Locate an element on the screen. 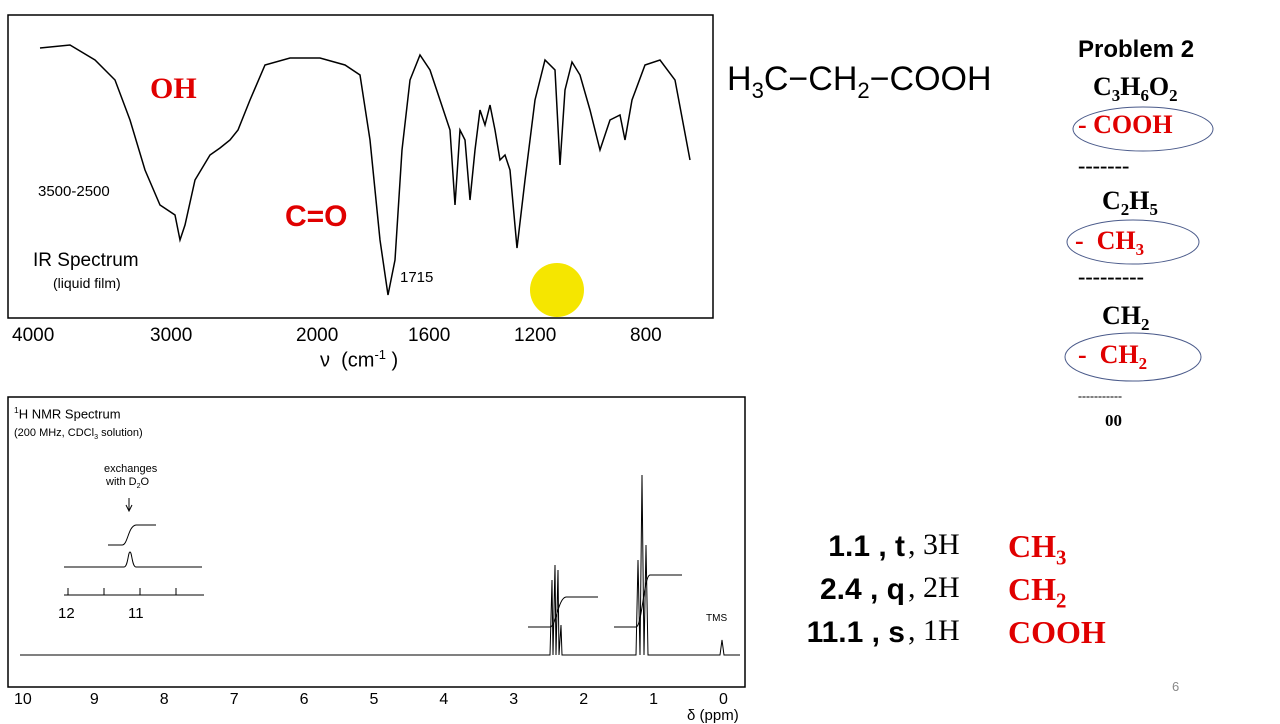  nmr-tick-label: 4 is located at coordinates (444, 699).